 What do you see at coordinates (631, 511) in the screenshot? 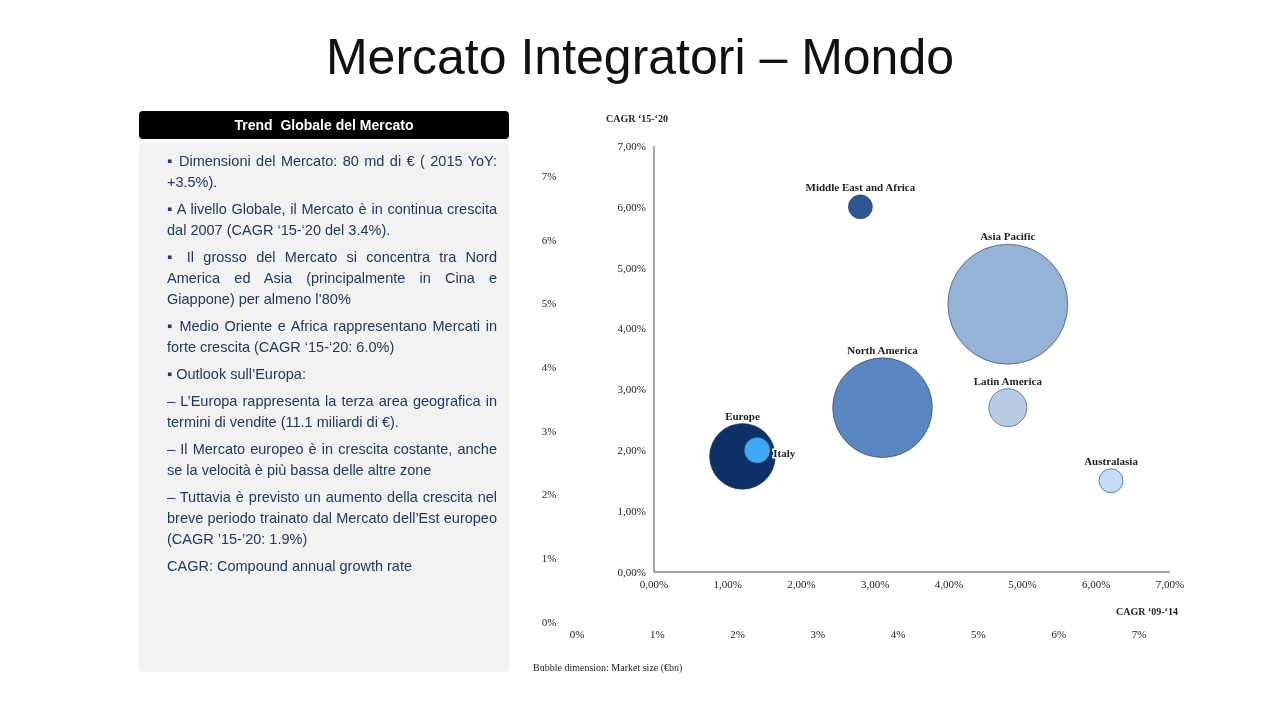
I see `y-tick-label: 1,00%` at bounding box center [631, 511].